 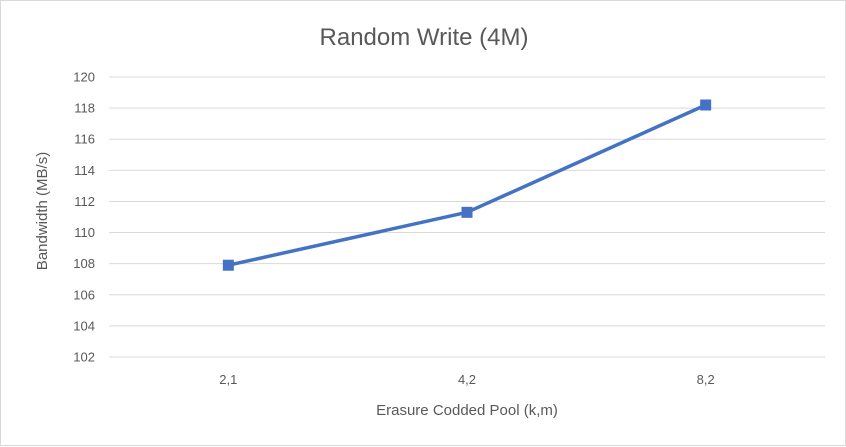 I want to click on y-tick-label: 110, so click(x=84, y=232).